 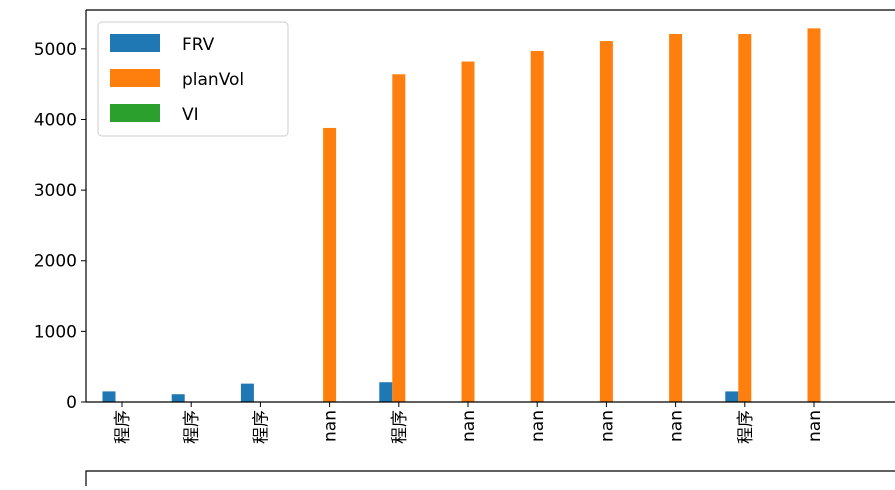 What do you see at coordinates (490, 478) in the screenshot?
I see `lower-panel-frame` at bounding box center [490, 478].